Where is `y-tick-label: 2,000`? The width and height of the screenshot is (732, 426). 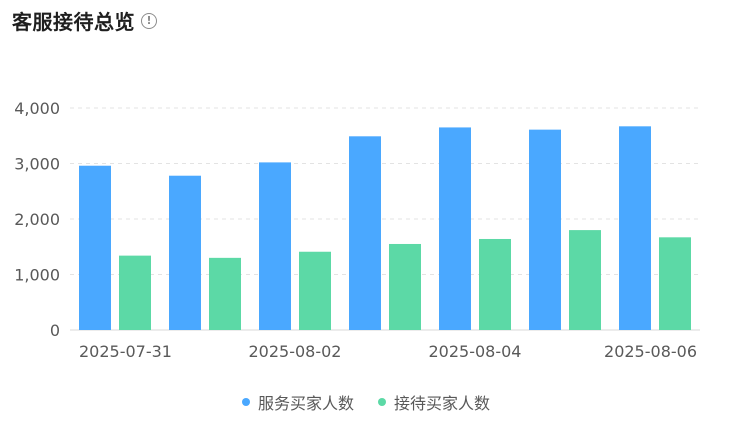 y-tick-label: 2,000 is located at coordinates (37, 219).